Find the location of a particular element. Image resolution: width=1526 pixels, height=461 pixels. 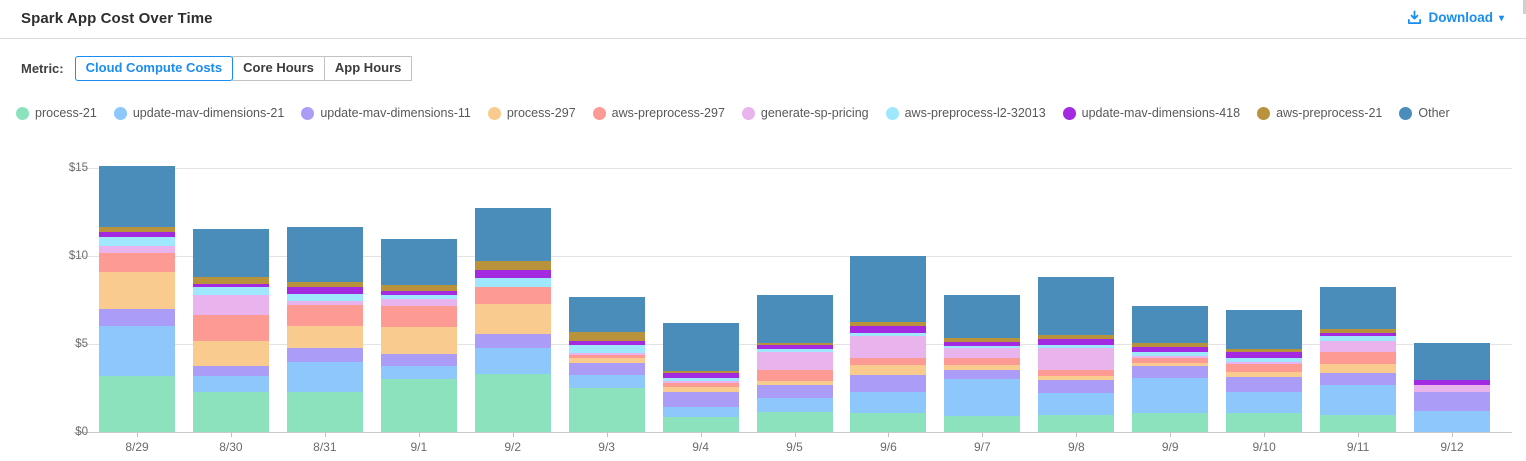

legend-item-update-mav-dimensions-21: update-mav-dimensions-21 is located at coordinates (198, 113).